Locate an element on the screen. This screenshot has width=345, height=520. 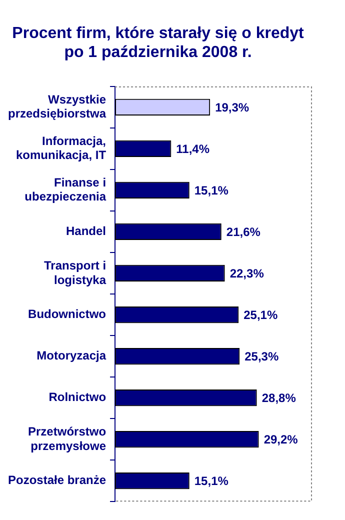
y-tick-label: Handel is located at coordinates (86, 231).